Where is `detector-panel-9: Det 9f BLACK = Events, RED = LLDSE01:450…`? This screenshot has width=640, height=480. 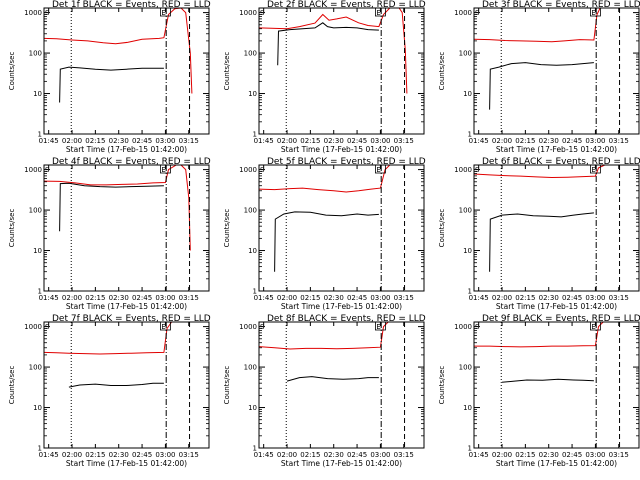 detector-panel-9: Det 9f BLACK = Events, RED = LLDSE01:450… is located at coordinates (539, 391).